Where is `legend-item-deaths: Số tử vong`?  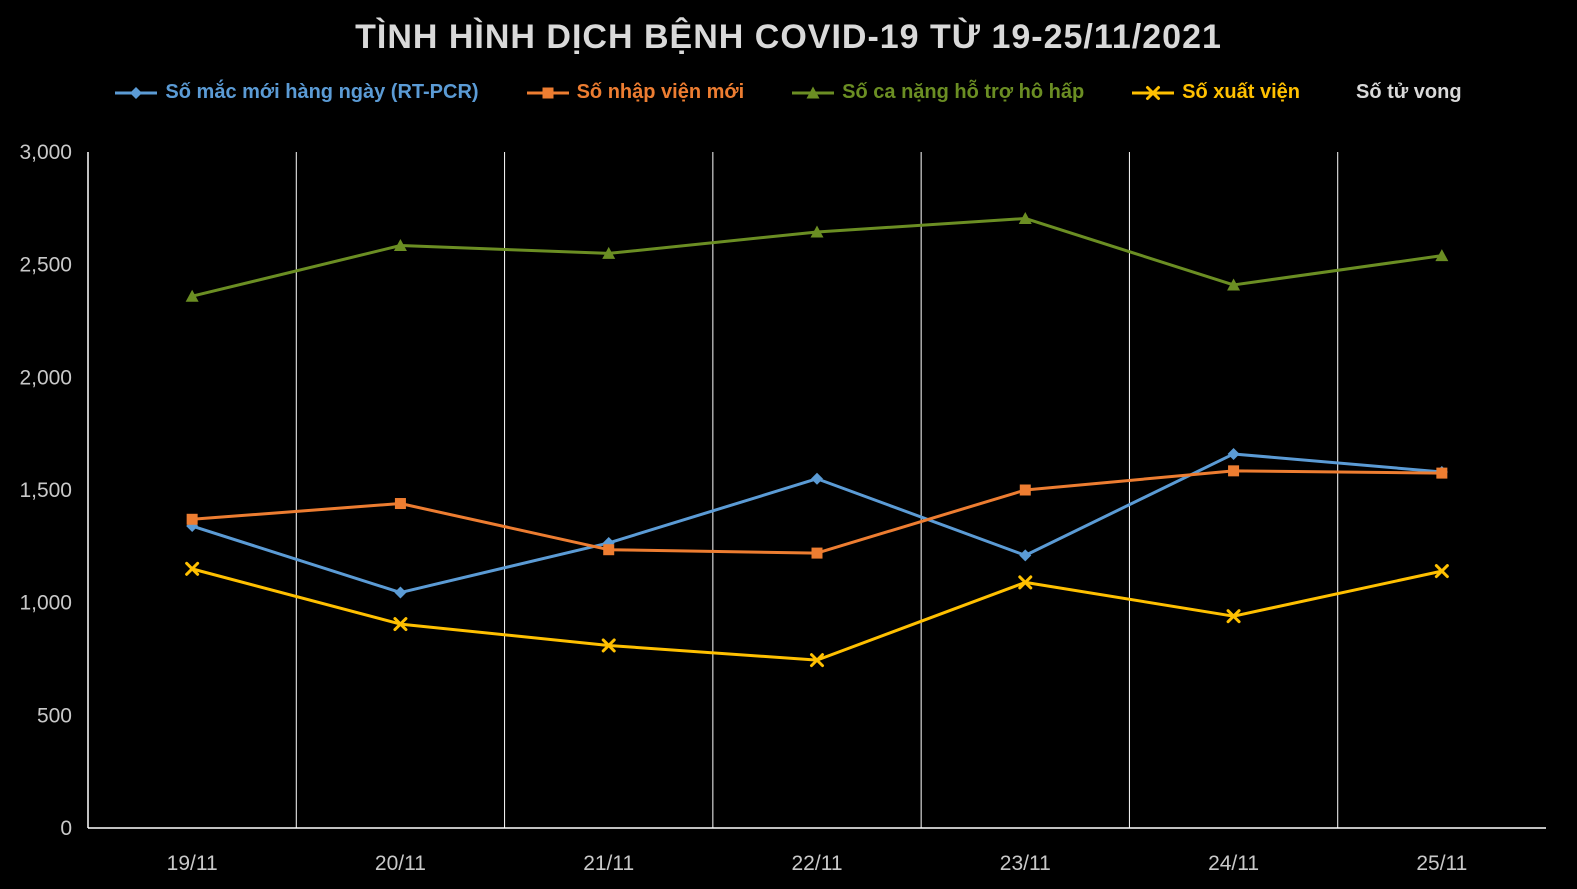
legend-item-deaths: Số tử vong is located at coordinates (1405, 92).